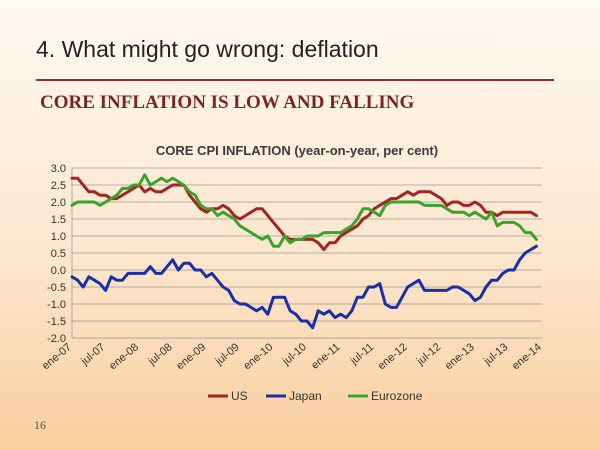  I want to click on y-tick-label: 1.0, so click(58, 237).